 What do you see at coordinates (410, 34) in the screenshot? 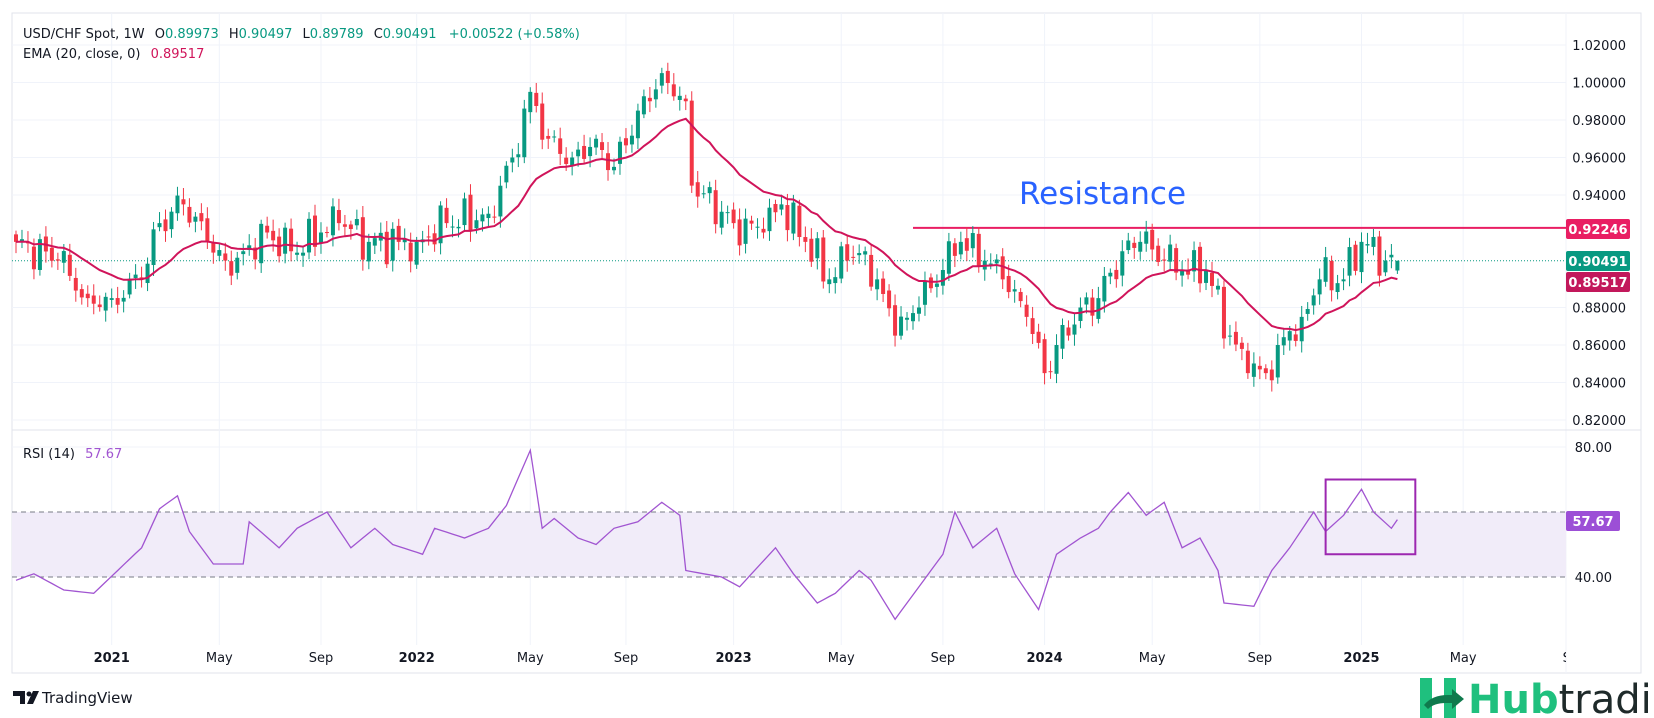
I see `close-value: 0.90491` at bounding box center [410, 34].